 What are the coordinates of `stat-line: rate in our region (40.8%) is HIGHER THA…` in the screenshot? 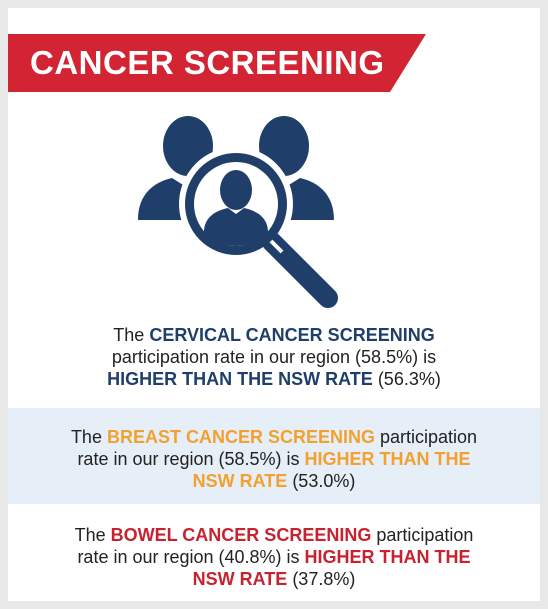 It's located at (274, 557).